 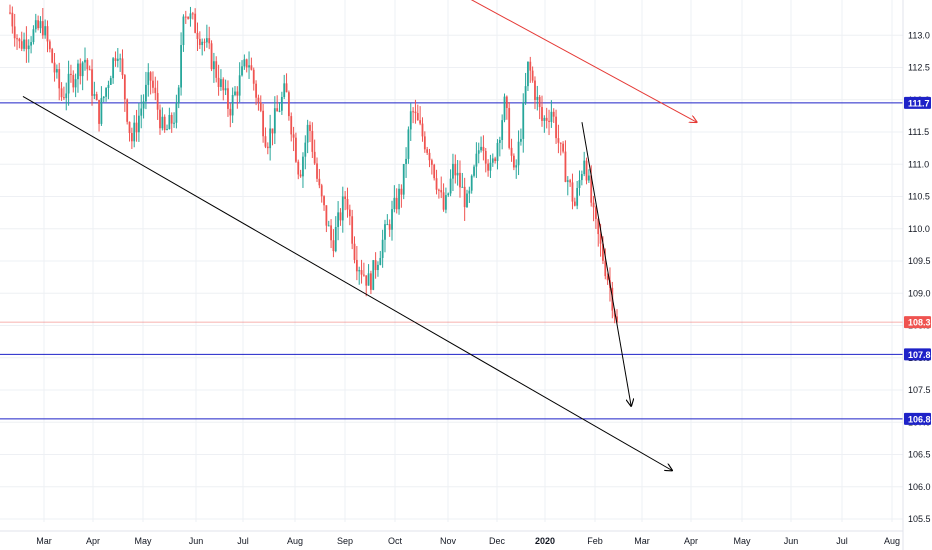 What do you see at coordinates (919, 35) in the screenshot?
I see `y-tick-label: 113.0` at bounding box center [919, 35].